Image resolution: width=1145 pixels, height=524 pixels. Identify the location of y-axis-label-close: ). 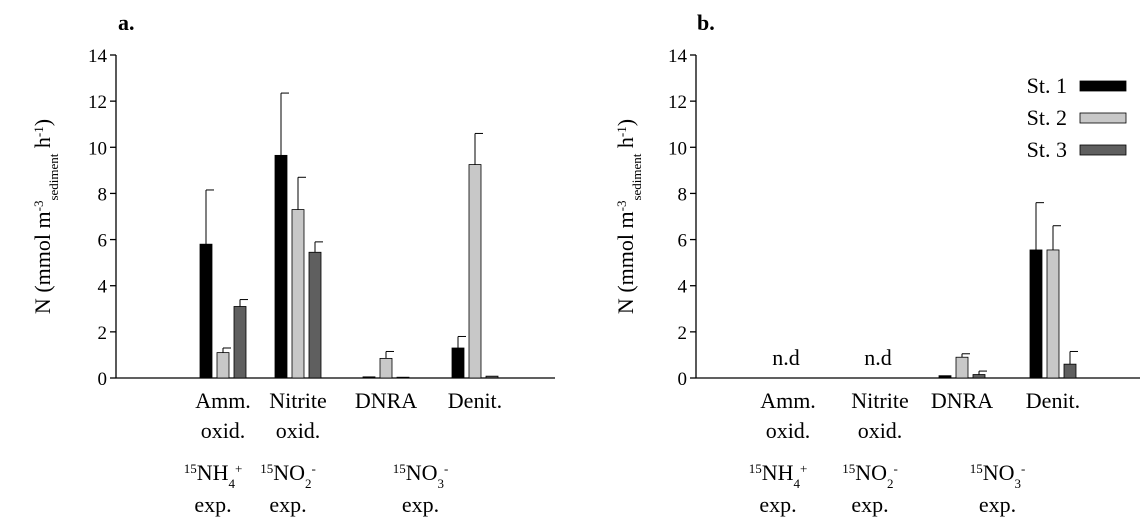
(625, 122).